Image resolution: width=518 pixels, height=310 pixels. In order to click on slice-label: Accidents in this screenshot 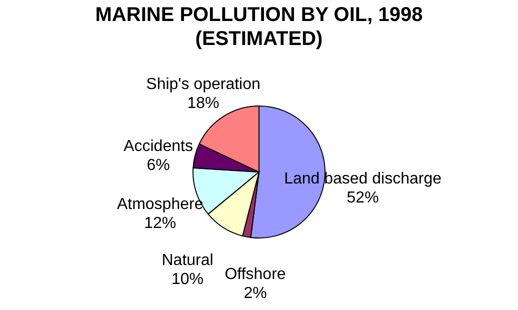, I will do `click(158, 147)`.